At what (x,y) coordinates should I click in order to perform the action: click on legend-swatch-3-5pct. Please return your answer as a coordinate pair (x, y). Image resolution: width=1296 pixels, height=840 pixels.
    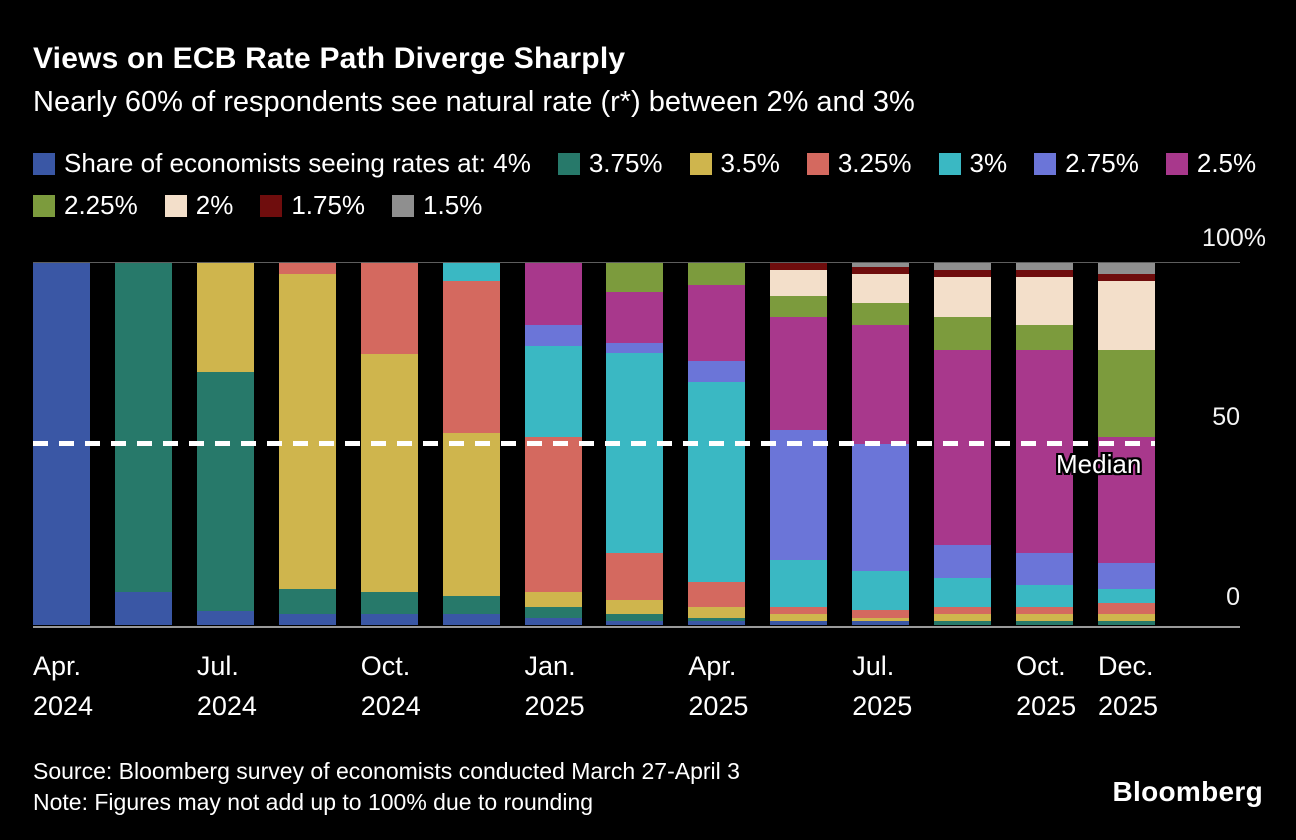
    Looking at the image, I should click on (700, 163).